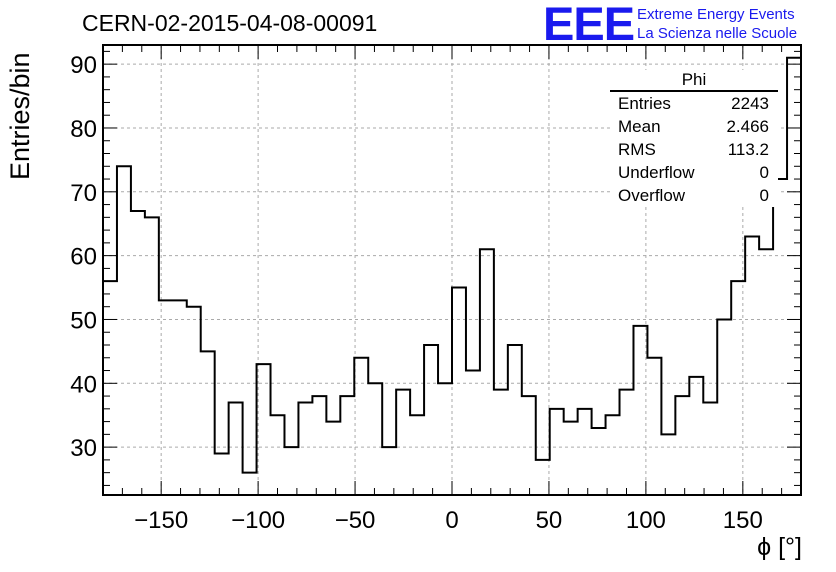 The height and width of the screenshot is (572, 836). I want to click on x-tick-label: −150, so click(161, 520).